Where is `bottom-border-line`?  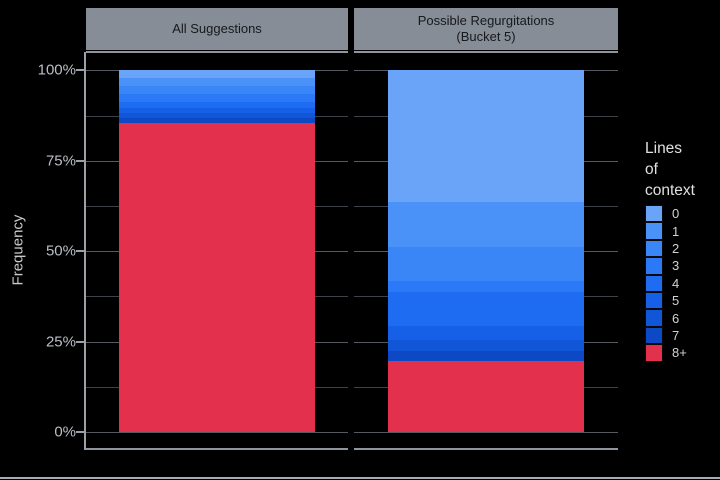 bottom-border-line is located at coordinates (360, 478).